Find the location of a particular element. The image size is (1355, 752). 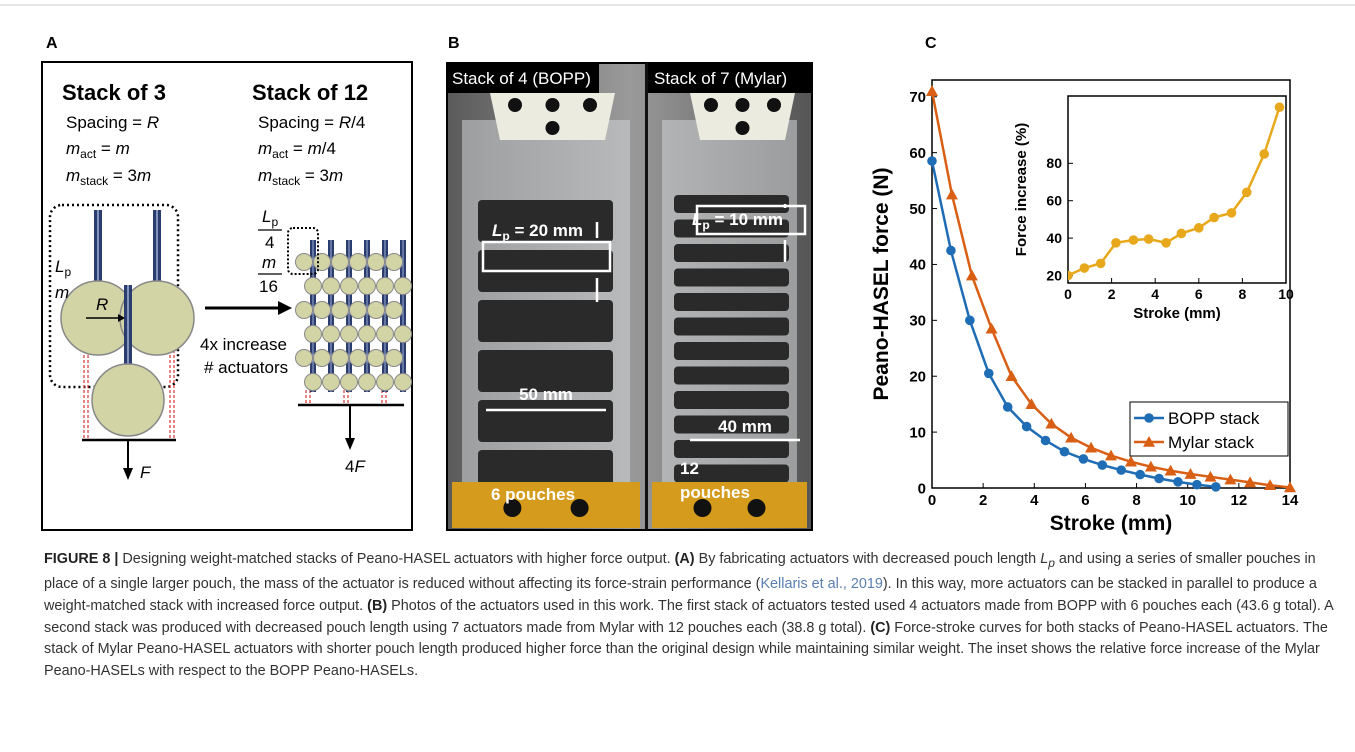

data-line is located at coordinates (1073, 324).